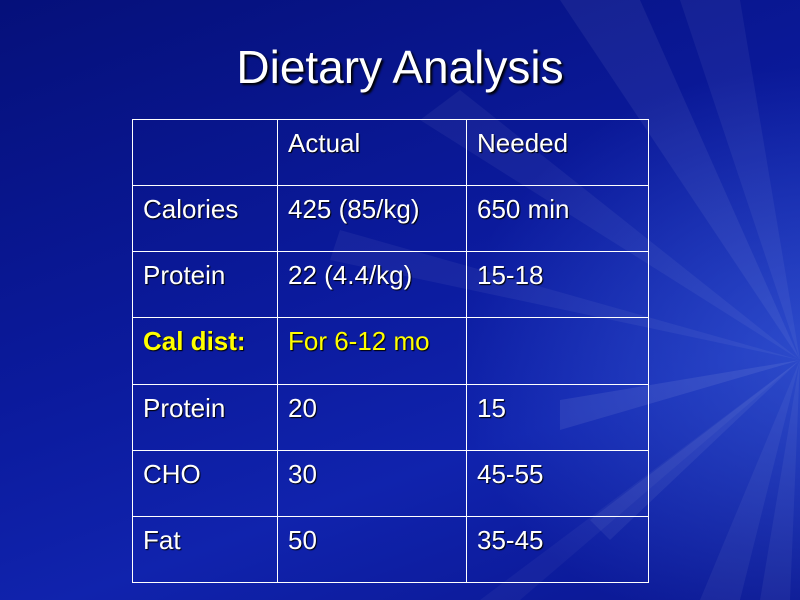 The height and width of the screenshot is (600, 800). Describe the element at coordinates (557, 351) in the screenshot. I see `needed-cell` at that location.